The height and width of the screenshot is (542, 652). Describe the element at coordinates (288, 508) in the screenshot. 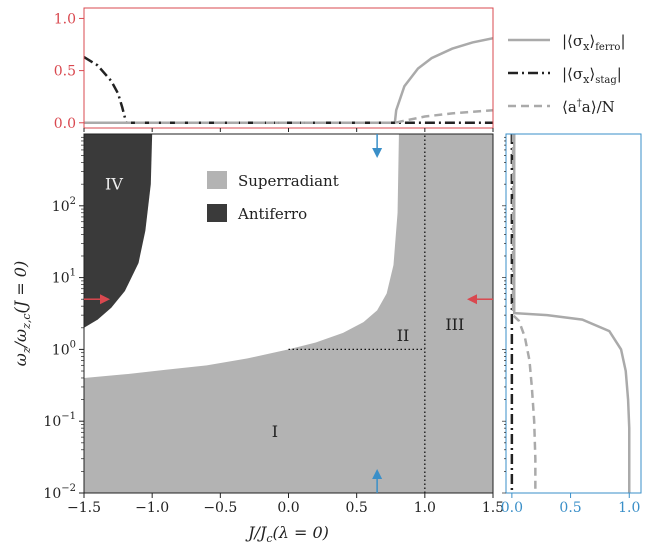

I see `x-tick-label: 0.0` at that location.